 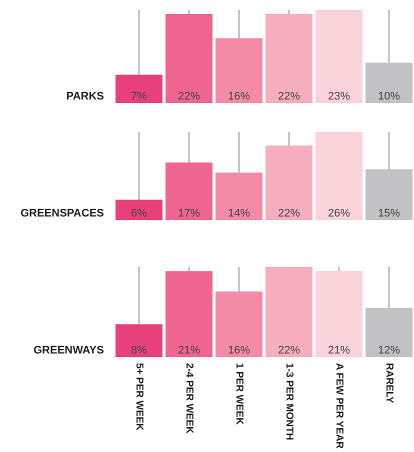 What do you see at coordinates (389, 350) in the screenshot?
I see `data-label: 12%` at bounding box center [389, 350].